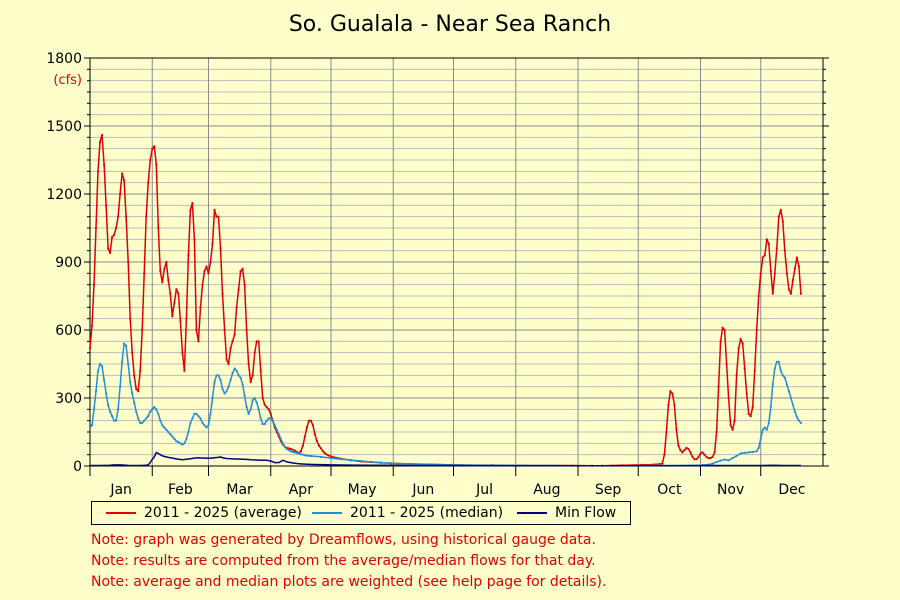 This screenshot has width=900, height=600. I want to click on x-tick-label: Feb, so click(180, 490).